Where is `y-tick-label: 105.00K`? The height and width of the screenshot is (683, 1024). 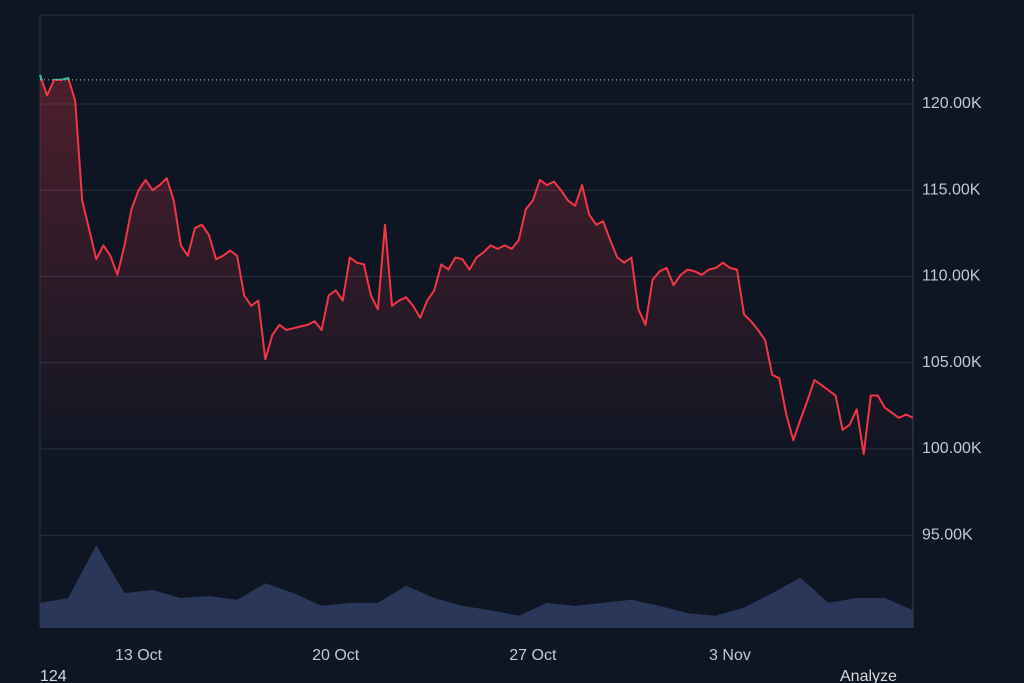 y-tick-label: 105.00K is located at coordinates (952, 362).